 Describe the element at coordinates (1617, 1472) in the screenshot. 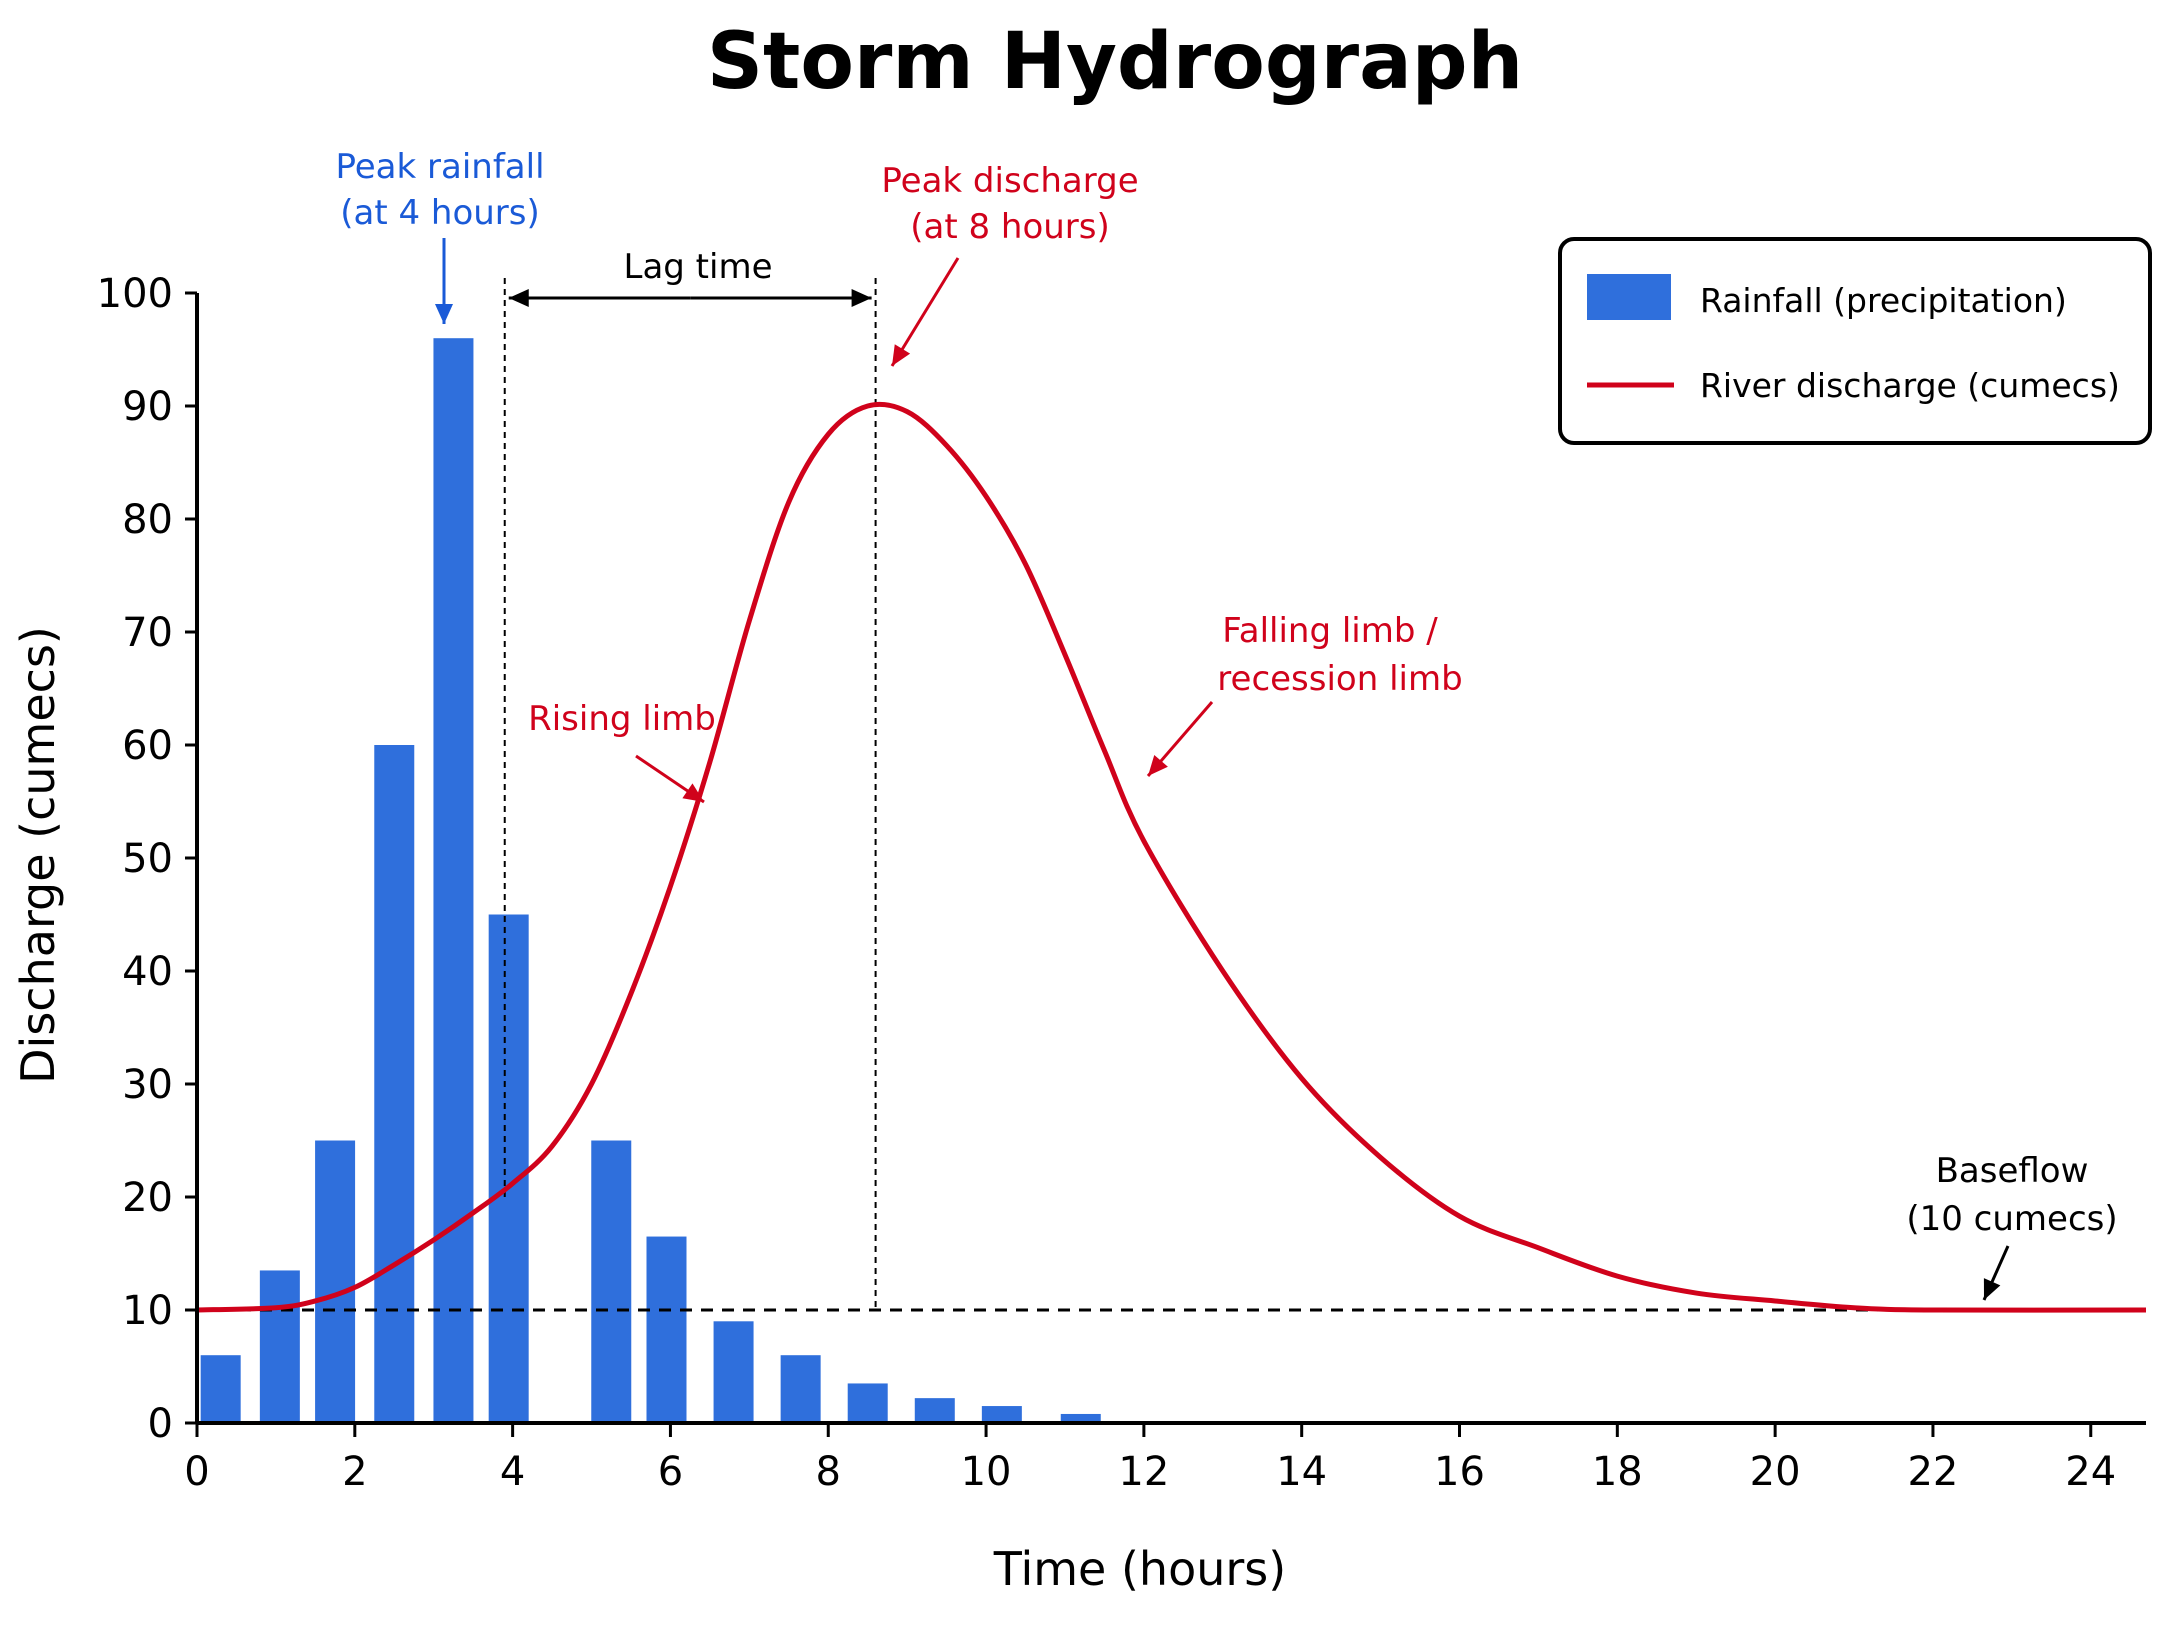

I see `x-tick-label: 18` at that location.